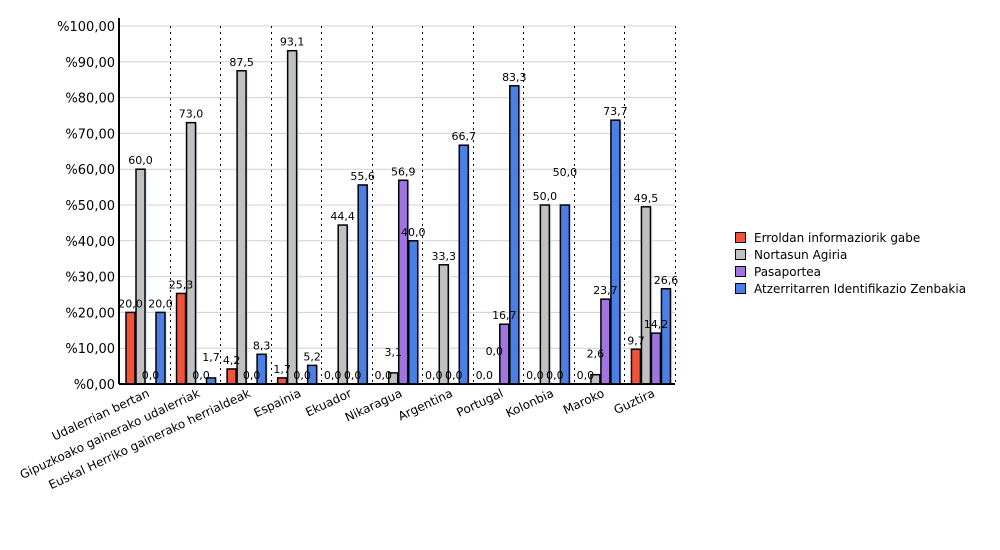  Describe the element at coordinates (479, 403) in the screenshot. I see `x-tick-label: Portugal` at that location.